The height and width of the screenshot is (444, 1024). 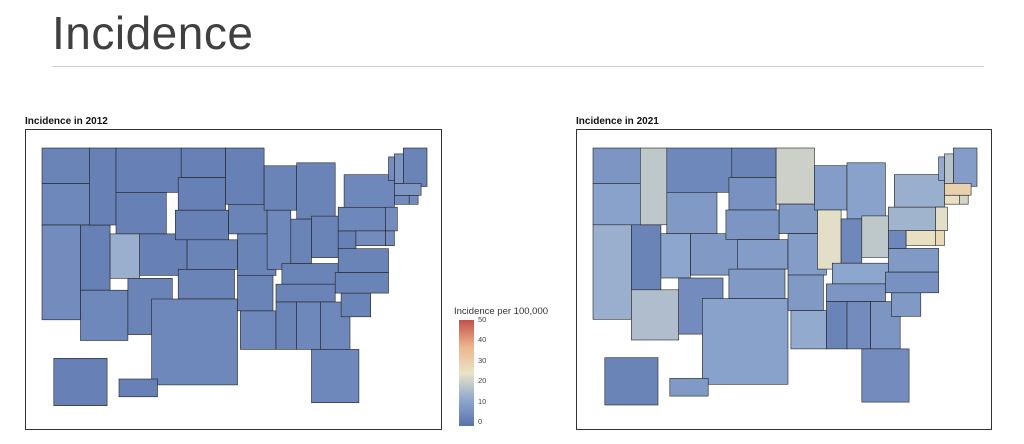 I want to click on state-ak-2021, so click(x=631, y=381).